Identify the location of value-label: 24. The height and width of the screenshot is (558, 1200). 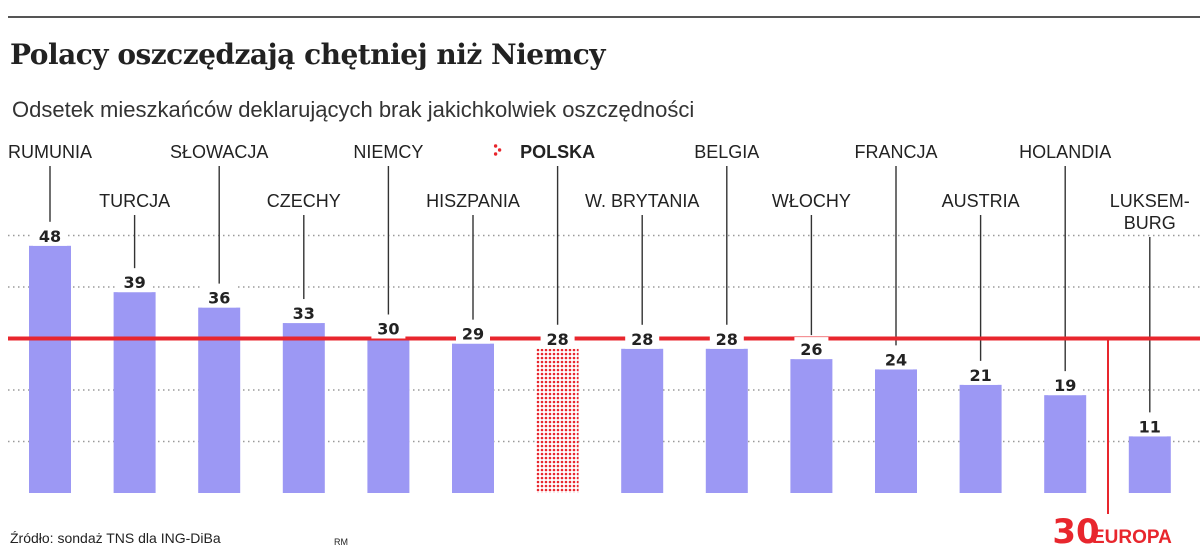
(896, 359).